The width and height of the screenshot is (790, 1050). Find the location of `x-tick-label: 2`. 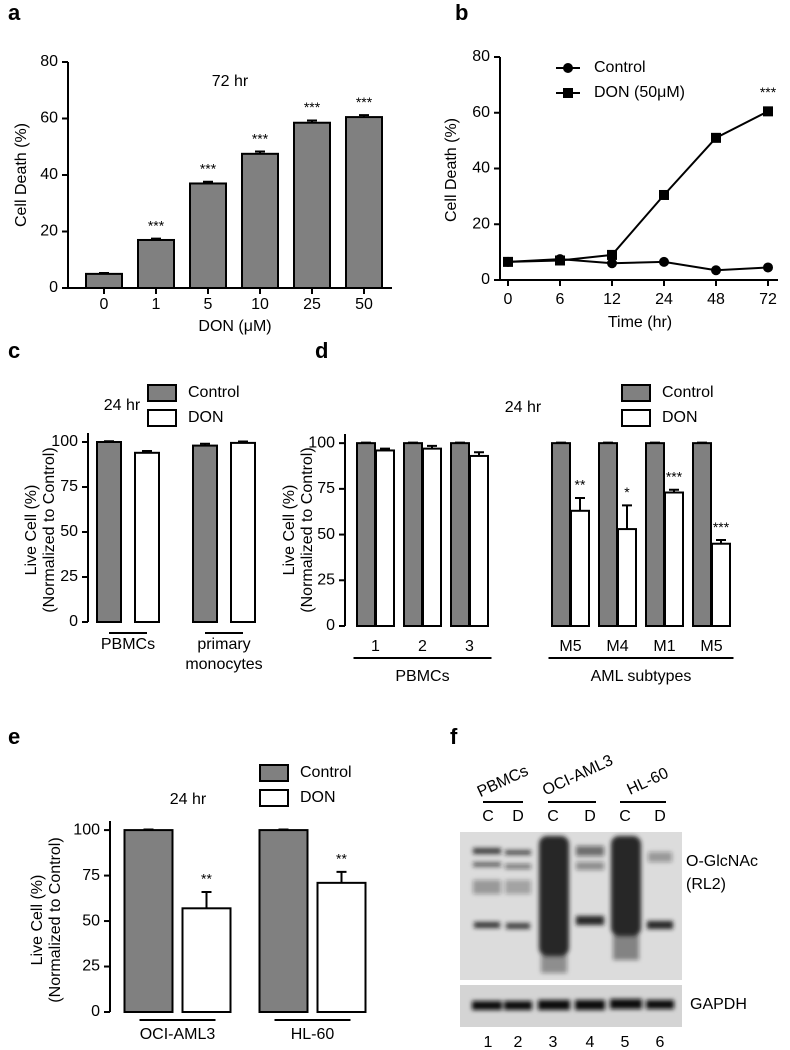

x-tick-label: 2 is located at coordinates (422, 646).